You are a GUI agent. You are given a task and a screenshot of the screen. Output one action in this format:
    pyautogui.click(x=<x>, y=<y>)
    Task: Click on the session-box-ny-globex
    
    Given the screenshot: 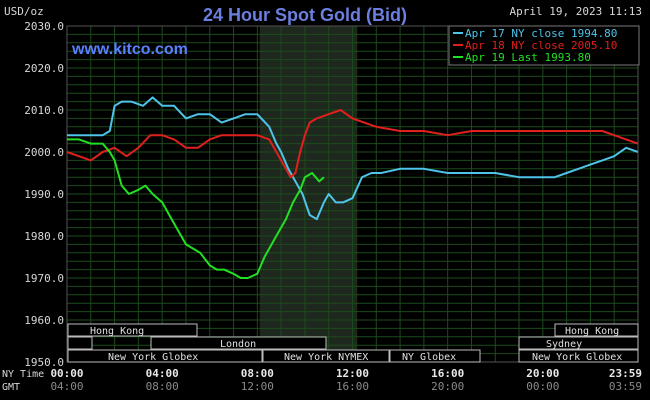 What is the action you would take?
    pyautogui.click(x=435, y=356)
    